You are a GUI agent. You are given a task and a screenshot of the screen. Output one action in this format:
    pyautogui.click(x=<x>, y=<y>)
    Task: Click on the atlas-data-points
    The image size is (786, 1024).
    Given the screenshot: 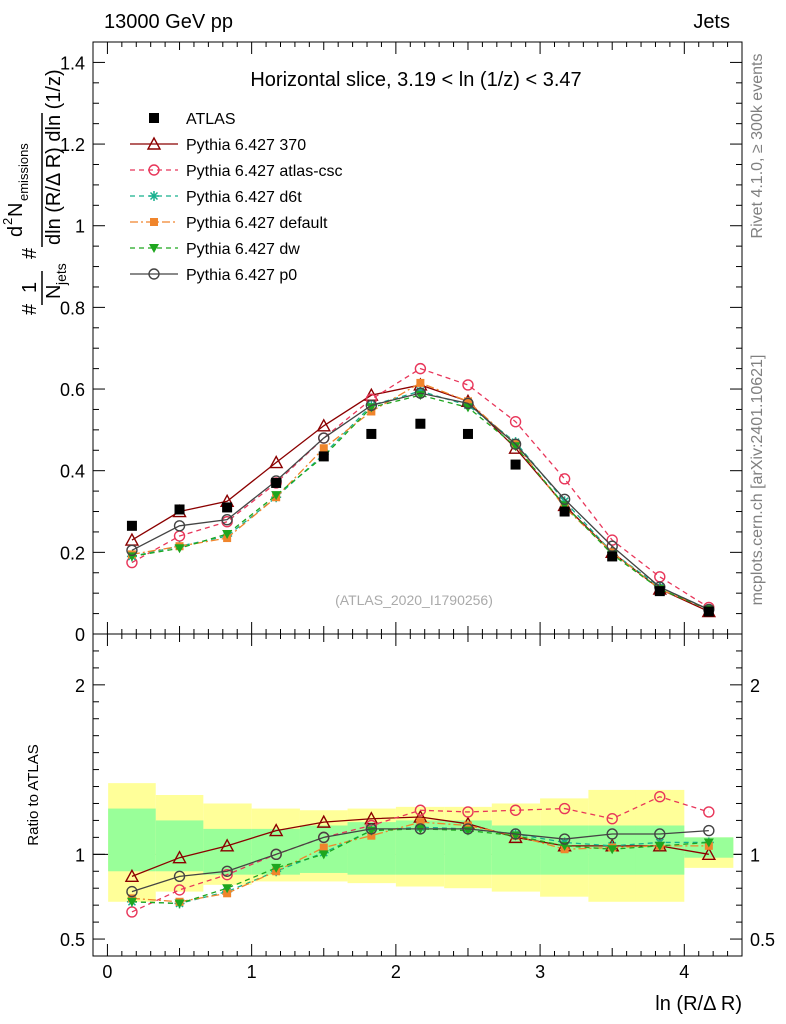 What is the action you would take?
    pyautogui.click(x=420, y=517)
    